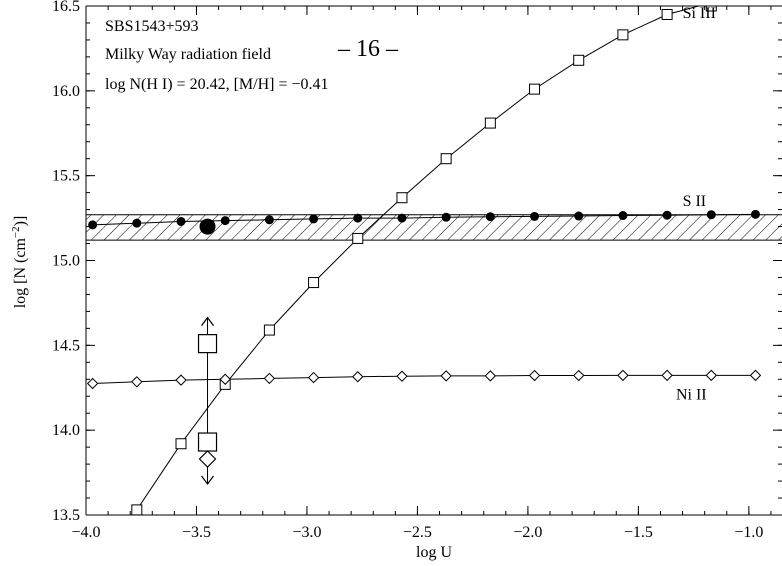  I want to click on x-tick-label: −1.5, so click(638, 532).